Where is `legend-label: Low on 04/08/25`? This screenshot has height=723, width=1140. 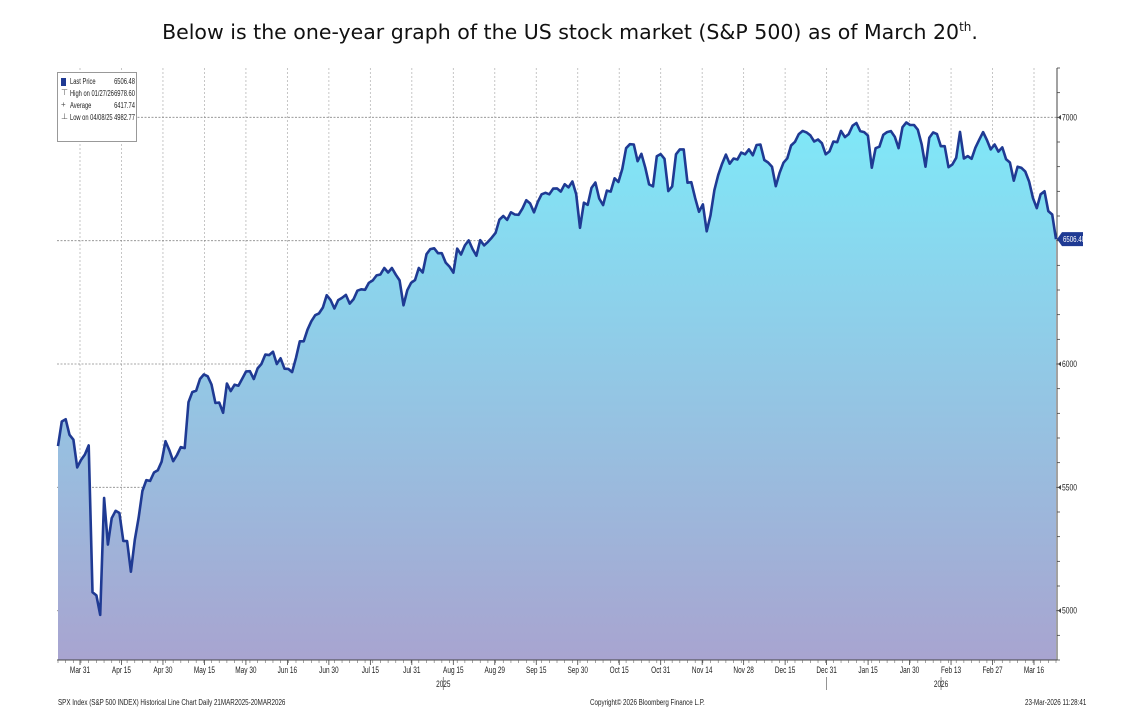
legend-label: Low on 04/08/25 is located at coordinates (91, 117).